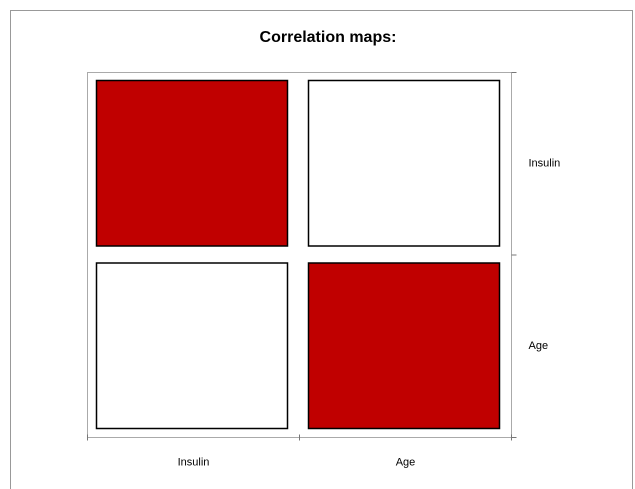 The width and height of the screenshot is (635, 489). Describe the element at coordinates (539, 346) in the screenshot. I see `y-tick-label: Age` at that location.